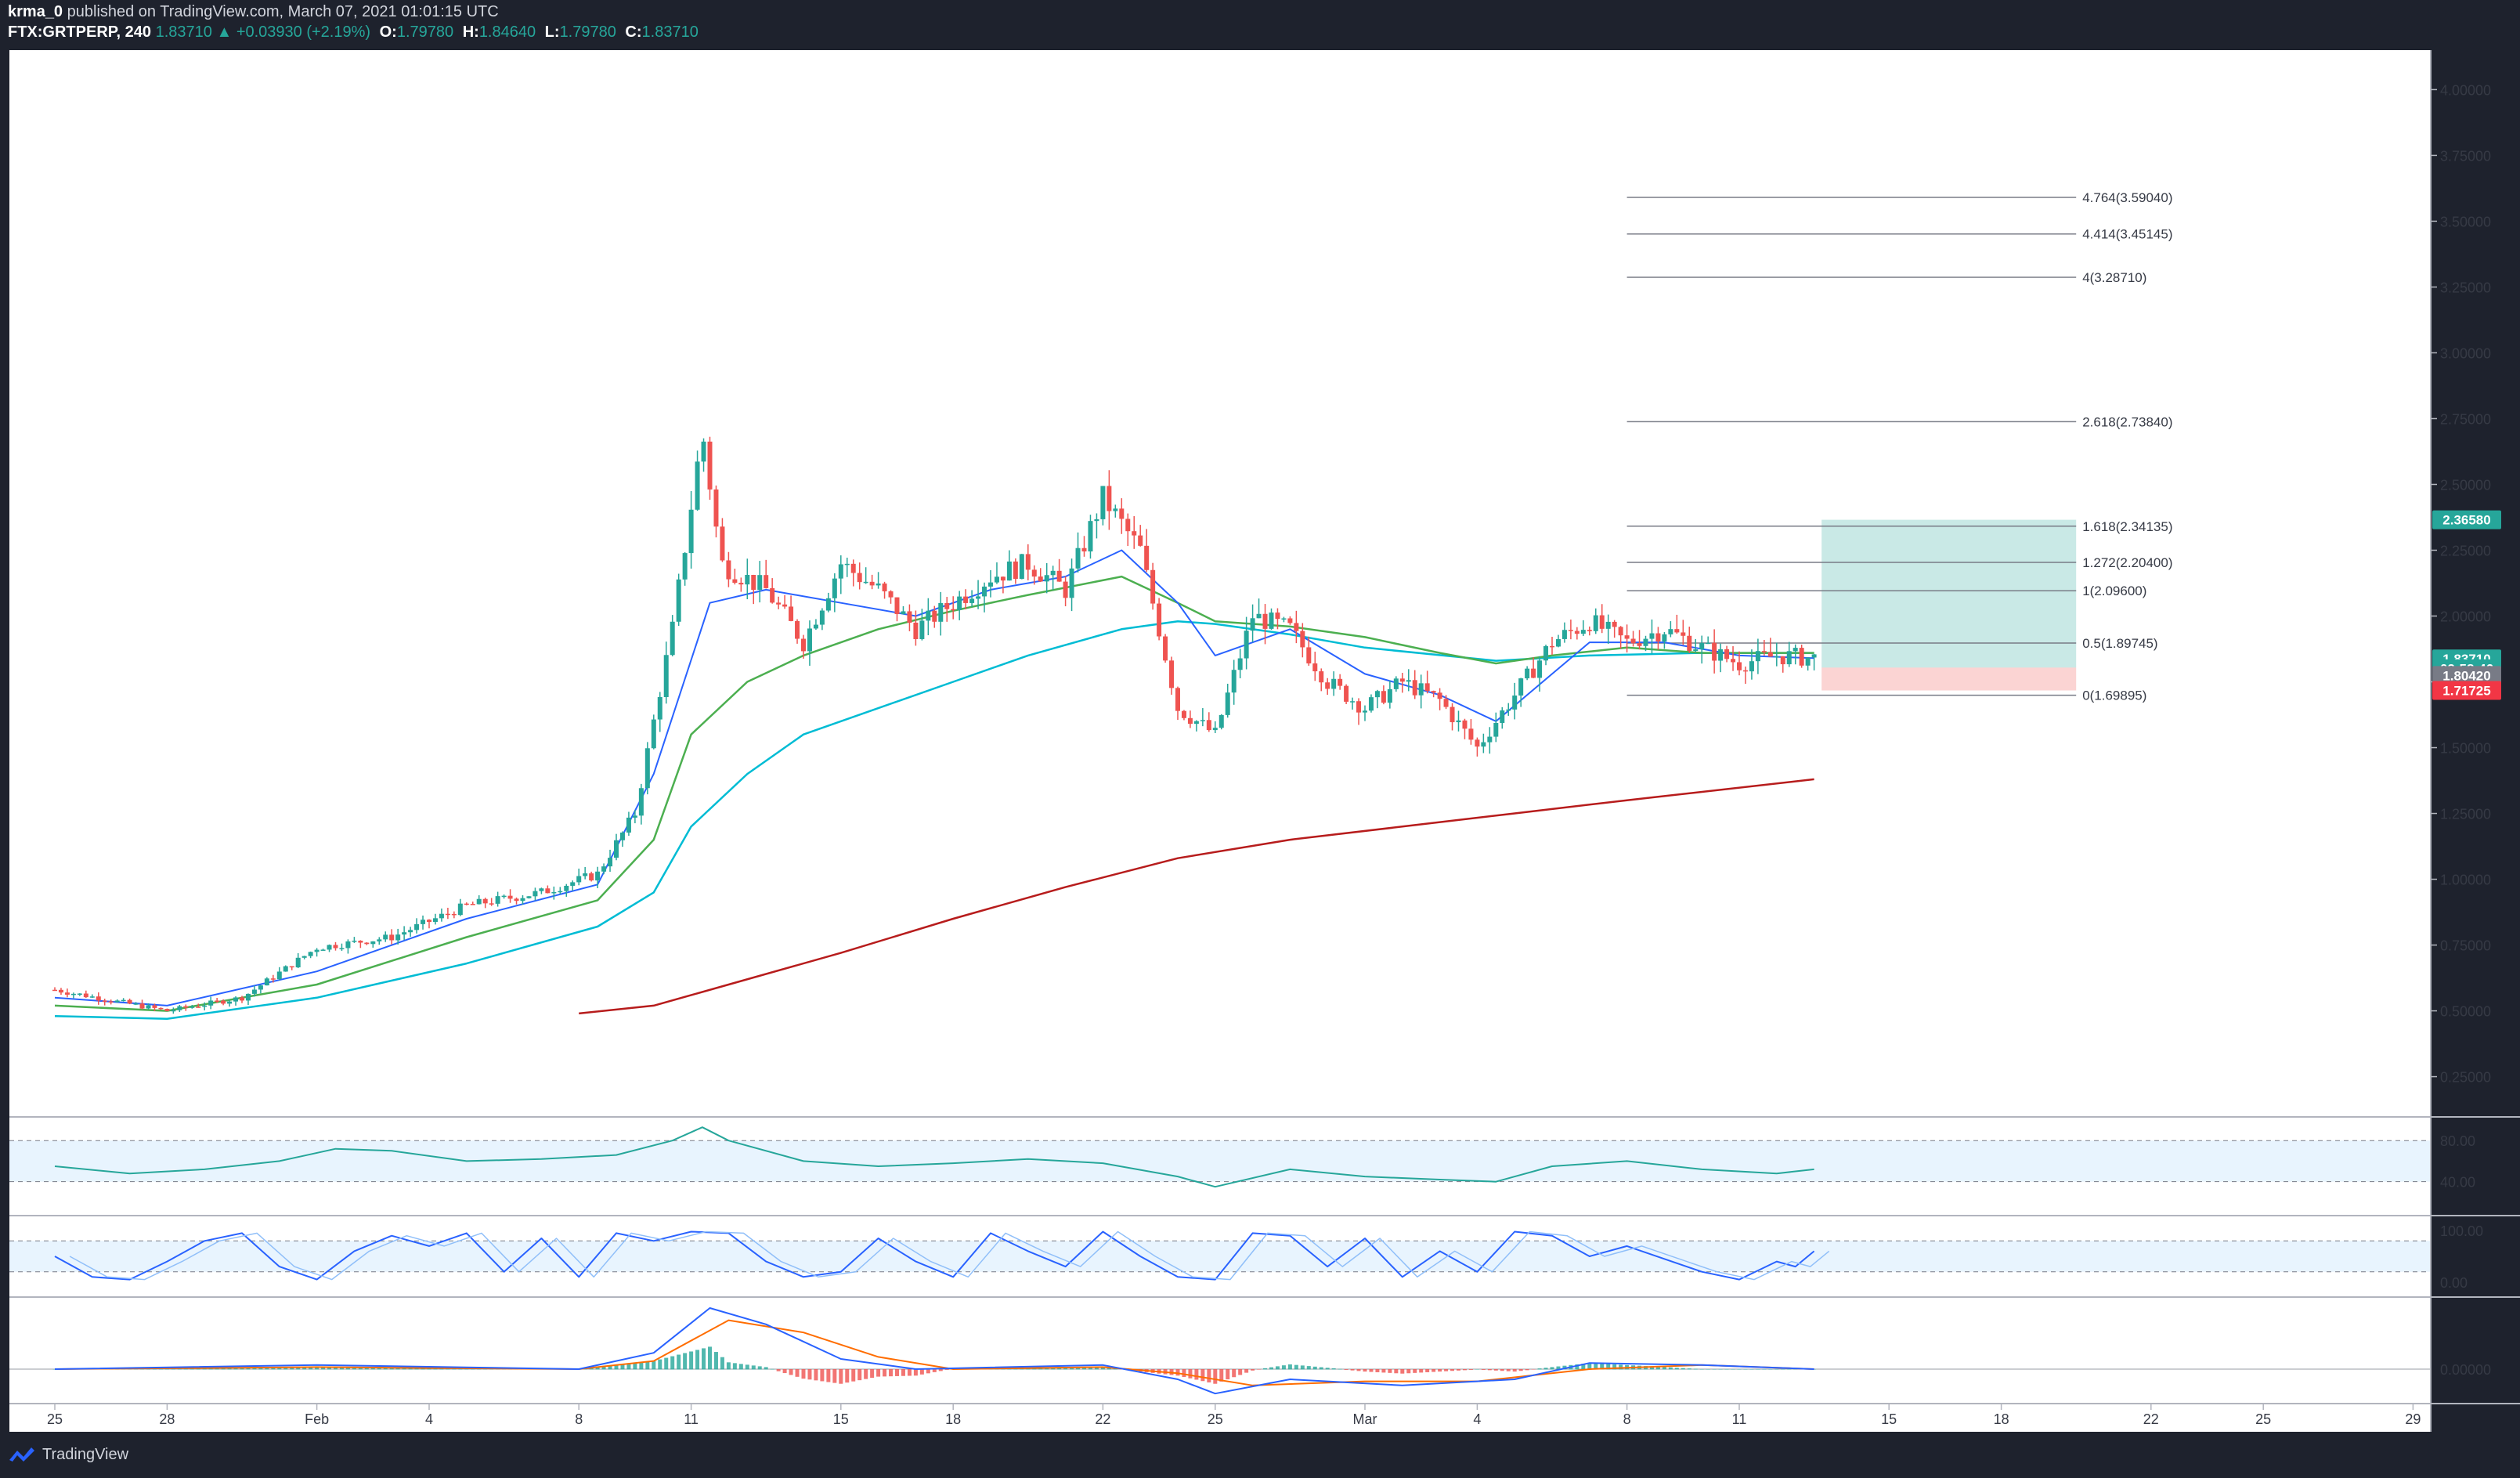 Image resolution: width=2520 pixels, height=1478 pixels. I want to click on price-tick-label: 2.00000, so click(2465, 617).